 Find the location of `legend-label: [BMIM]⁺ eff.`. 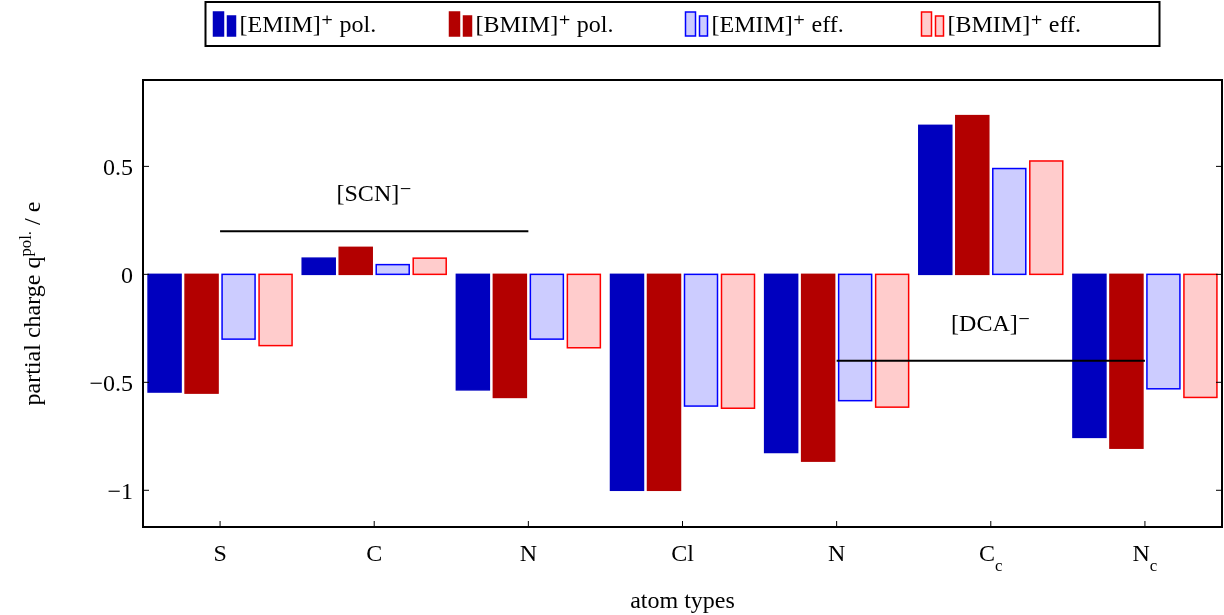

legend-label: [BMIM]⁺ eff. is located at coordinates (1014, 24).